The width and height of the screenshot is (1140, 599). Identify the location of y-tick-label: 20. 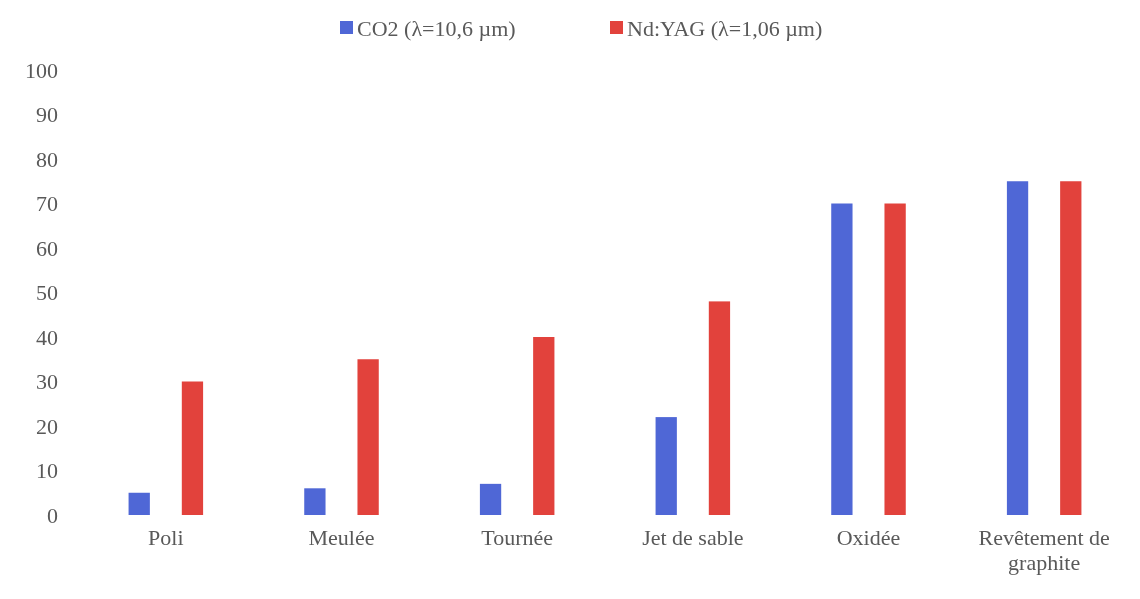
(47, 426).